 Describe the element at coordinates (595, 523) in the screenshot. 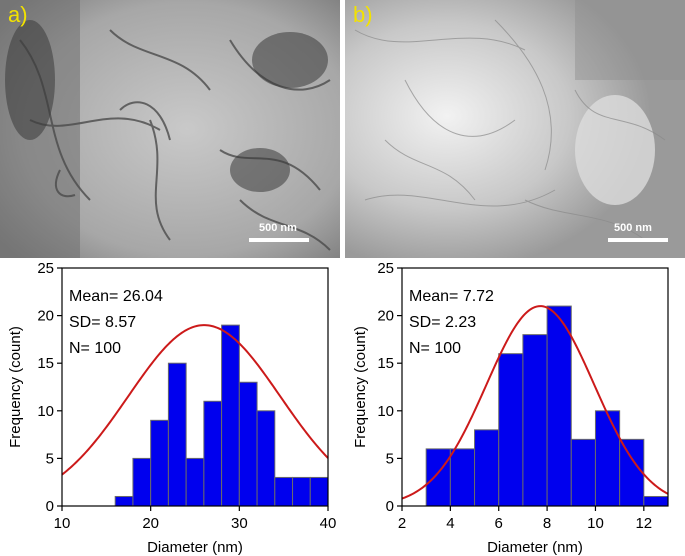

I see `x-tick-label-b-10: 10` at that location.